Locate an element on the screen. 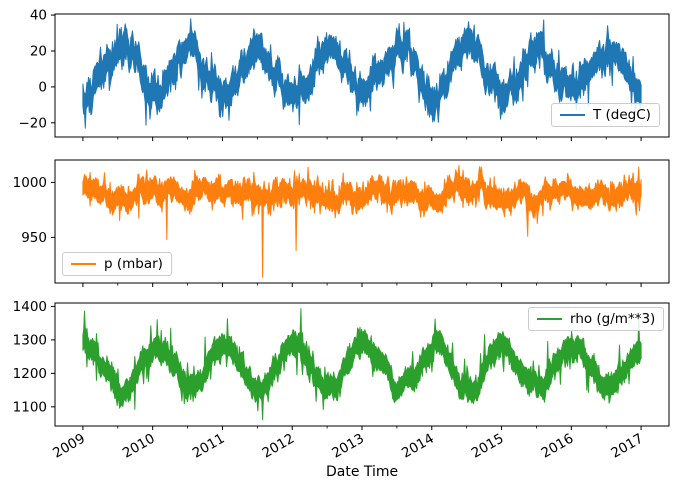 The image size is (684, 492). y-tick-label: 1200 is located at coordinates (30, 374).